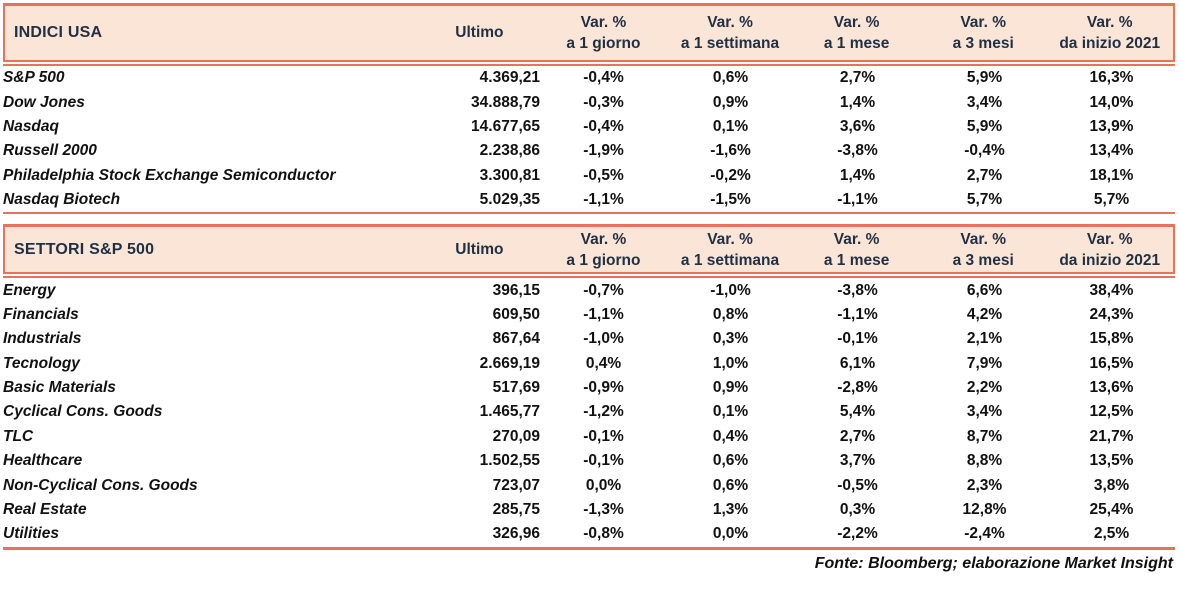 The width and height of the screenshot is (1180, 590). I want to click on row-name: Real Estate, so click(45, 510).